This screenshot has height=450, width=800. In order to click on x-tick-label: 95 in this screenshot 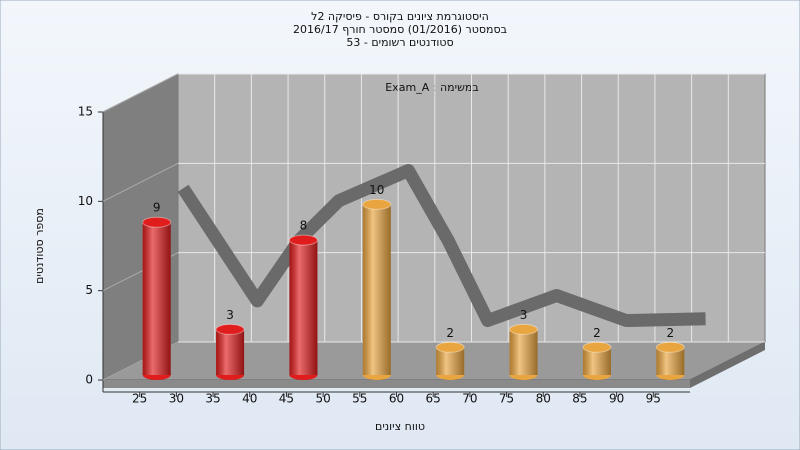, I will do `click(653, 399)`.